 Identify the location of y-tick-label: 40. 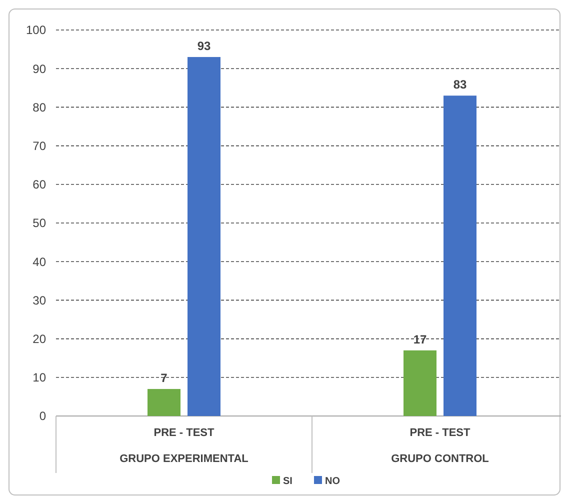
(39, 261).